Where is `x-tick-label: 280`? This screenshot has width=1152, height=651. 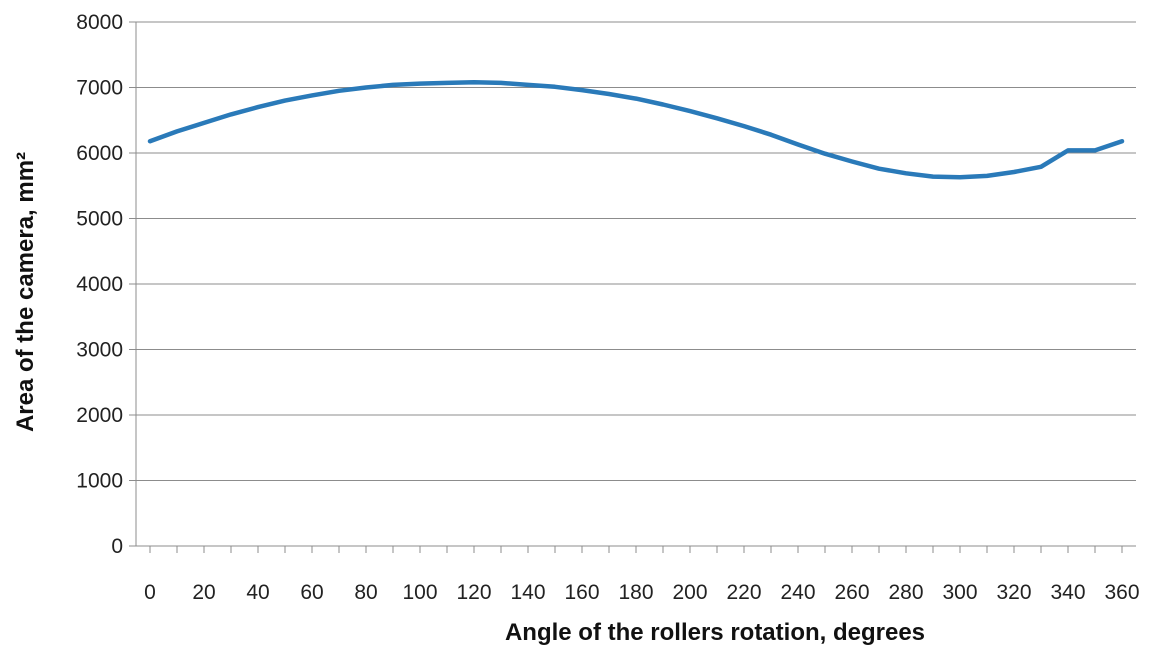 x-tick-label: 280 is located at coordinates (905, 592).